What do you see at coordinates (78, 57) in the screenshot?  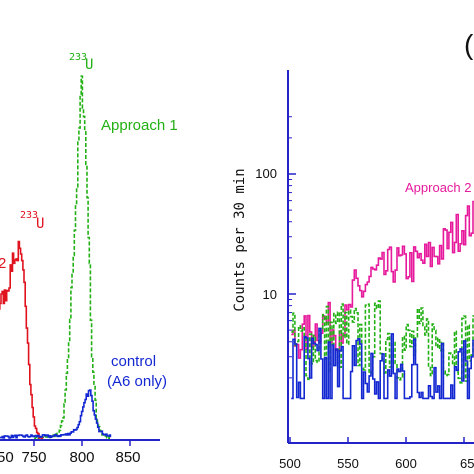 I see `annotation-233u-green-super: 233` at bounding box center [78, 57].